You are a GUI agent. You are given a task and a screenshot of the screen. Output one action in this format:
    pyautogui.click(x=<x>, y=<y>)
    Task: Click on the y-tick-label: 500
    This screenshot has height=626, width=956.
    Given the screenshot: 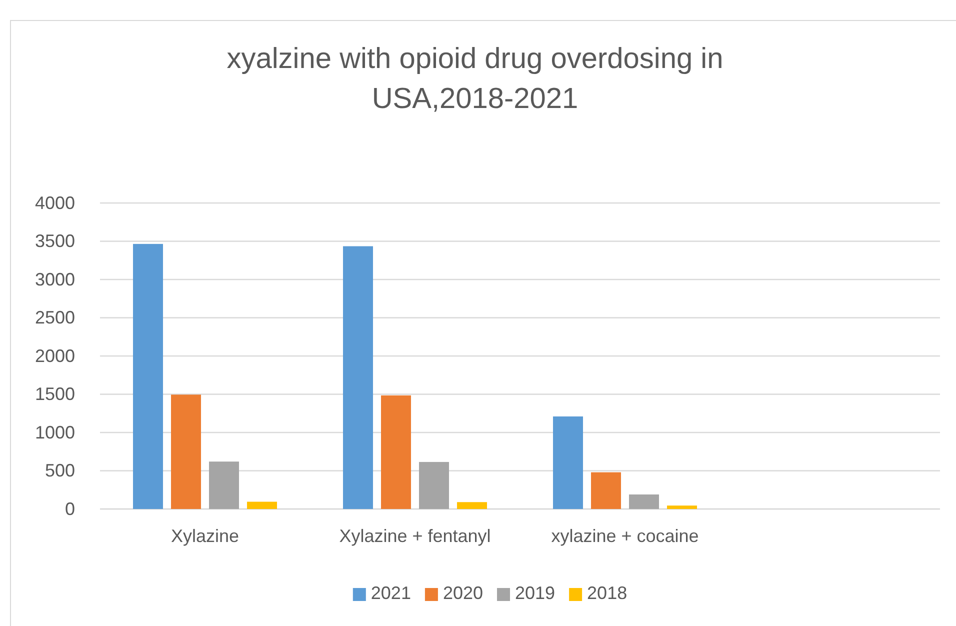 What is the action you would take?
    pyautogui.click(x=59, y=470)
    